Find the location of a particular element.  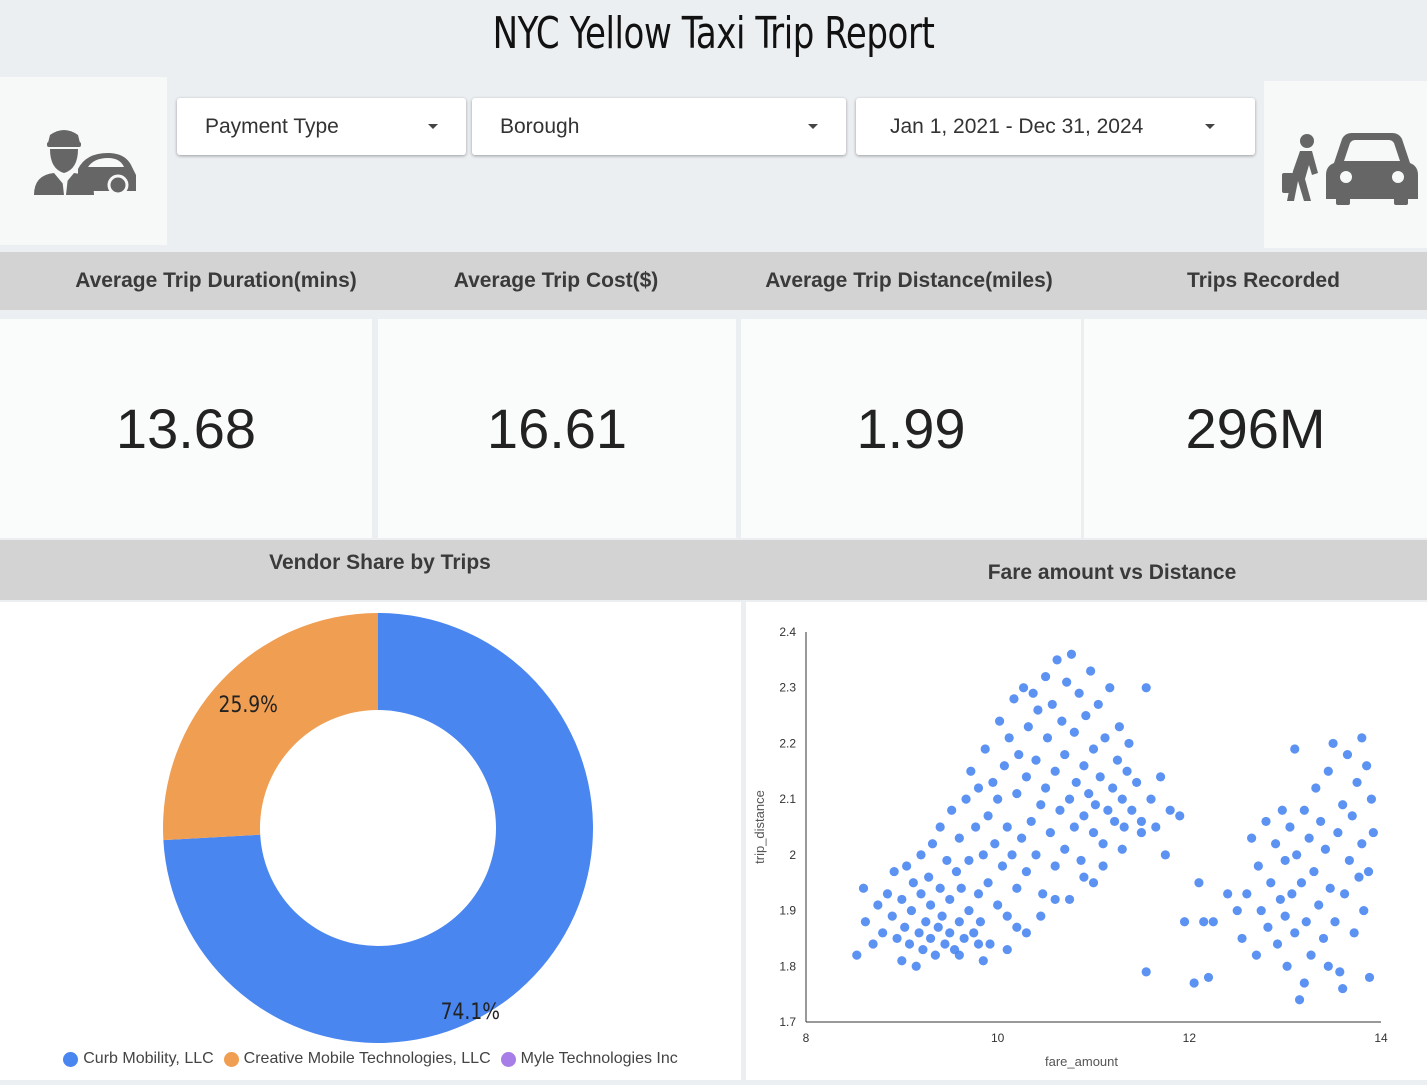

right-icon-panel is located at coordinates (1345, 164).